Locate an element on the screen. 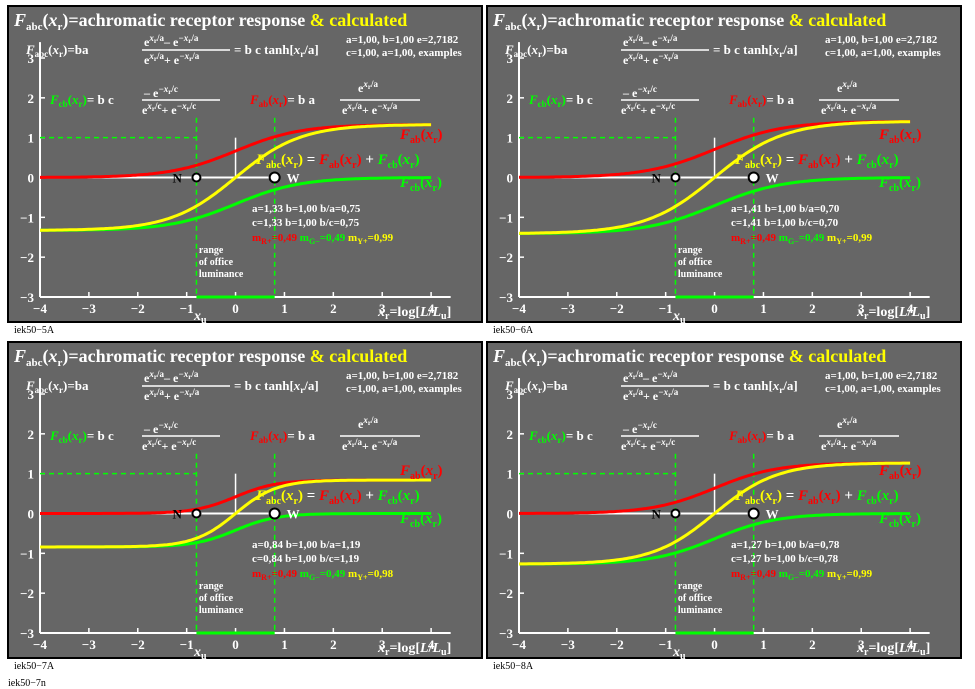 This screenshot has width=975, height=689. y-tick-label: −2 is located at coordinates (27, 593).